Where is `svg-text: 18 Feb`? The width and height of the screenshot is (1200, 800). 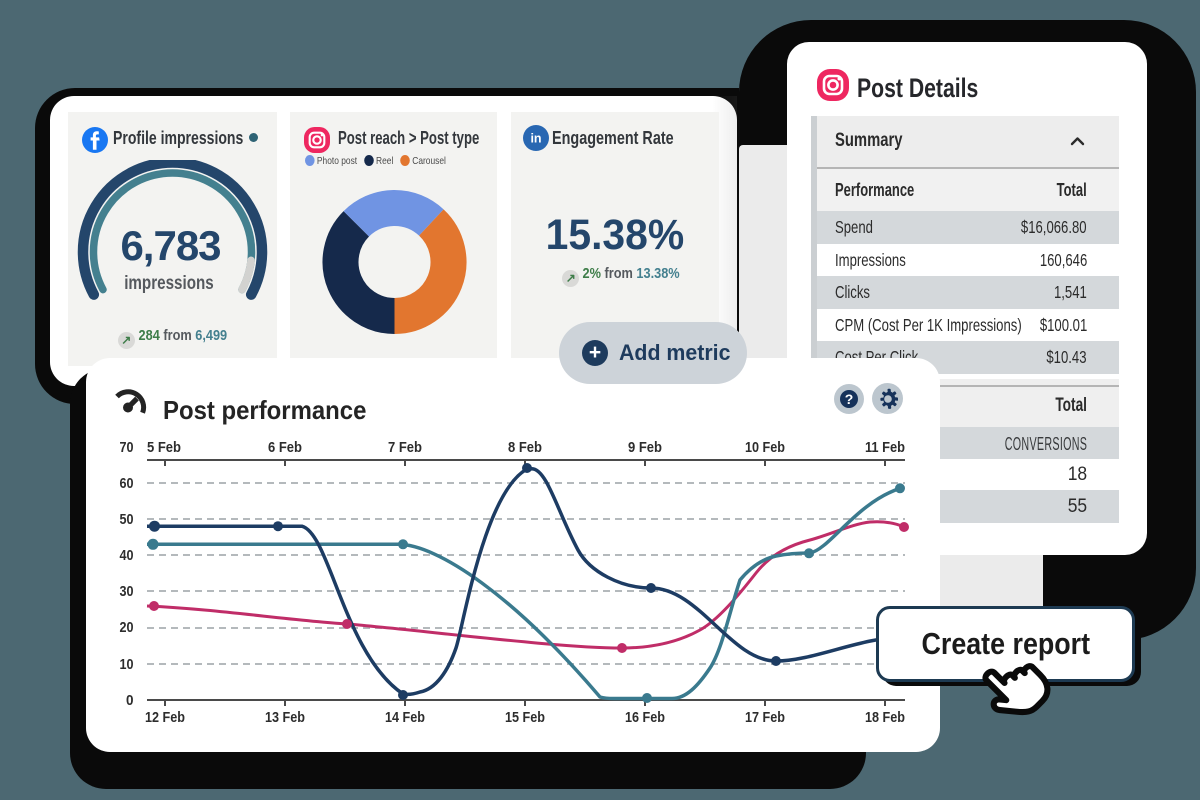
svg-text: 18 Feb is located at coordinates (885, 717).